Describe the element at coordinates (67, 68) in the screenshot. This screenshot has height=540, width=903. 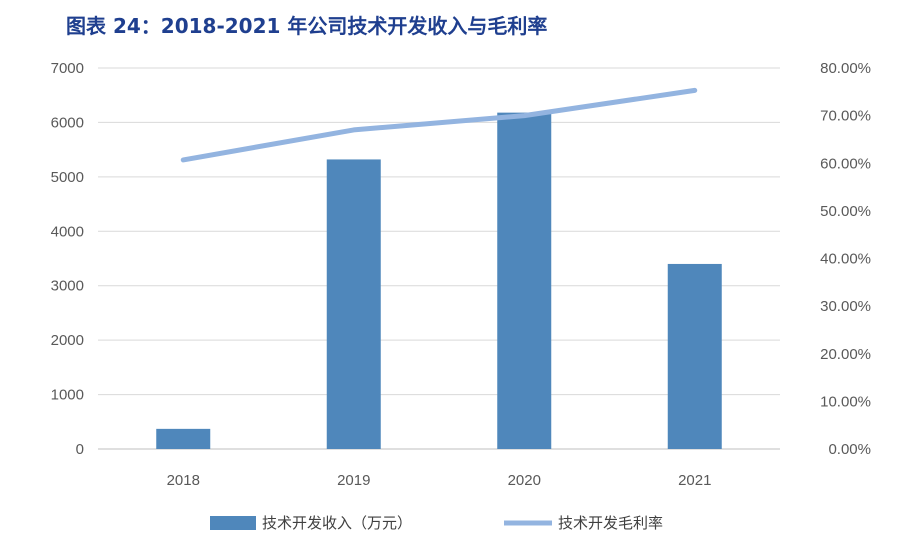
I see `left-tick-label: 7000` at that location.